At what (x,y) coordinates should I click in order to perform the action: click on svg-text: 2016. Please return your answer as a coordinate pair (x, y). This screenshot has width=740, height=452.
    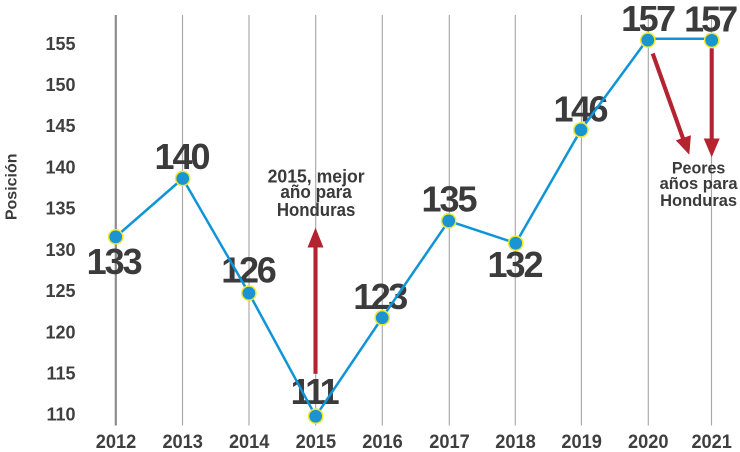
    Looking at the image, I should click on (382, 441).